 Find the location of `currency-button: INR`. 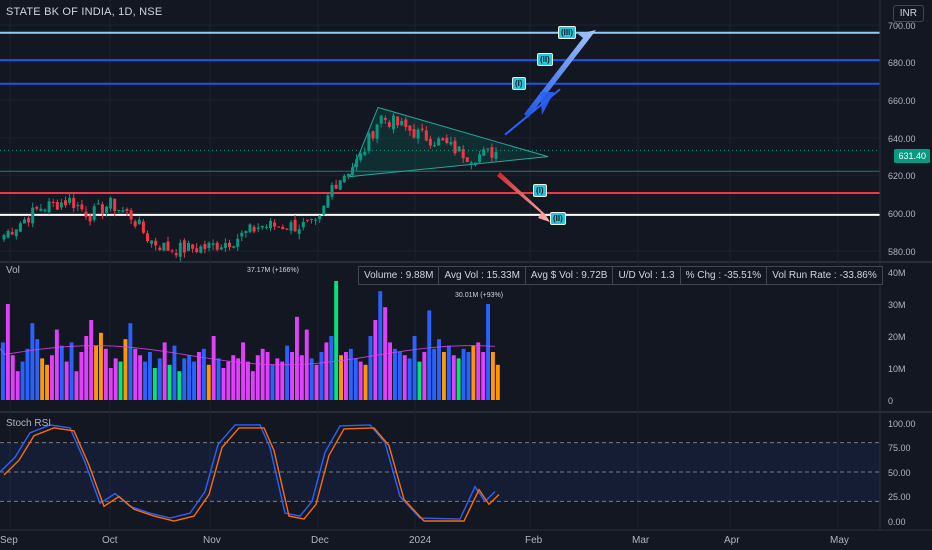

currency-button: INR is located at coordinates (908, 13).